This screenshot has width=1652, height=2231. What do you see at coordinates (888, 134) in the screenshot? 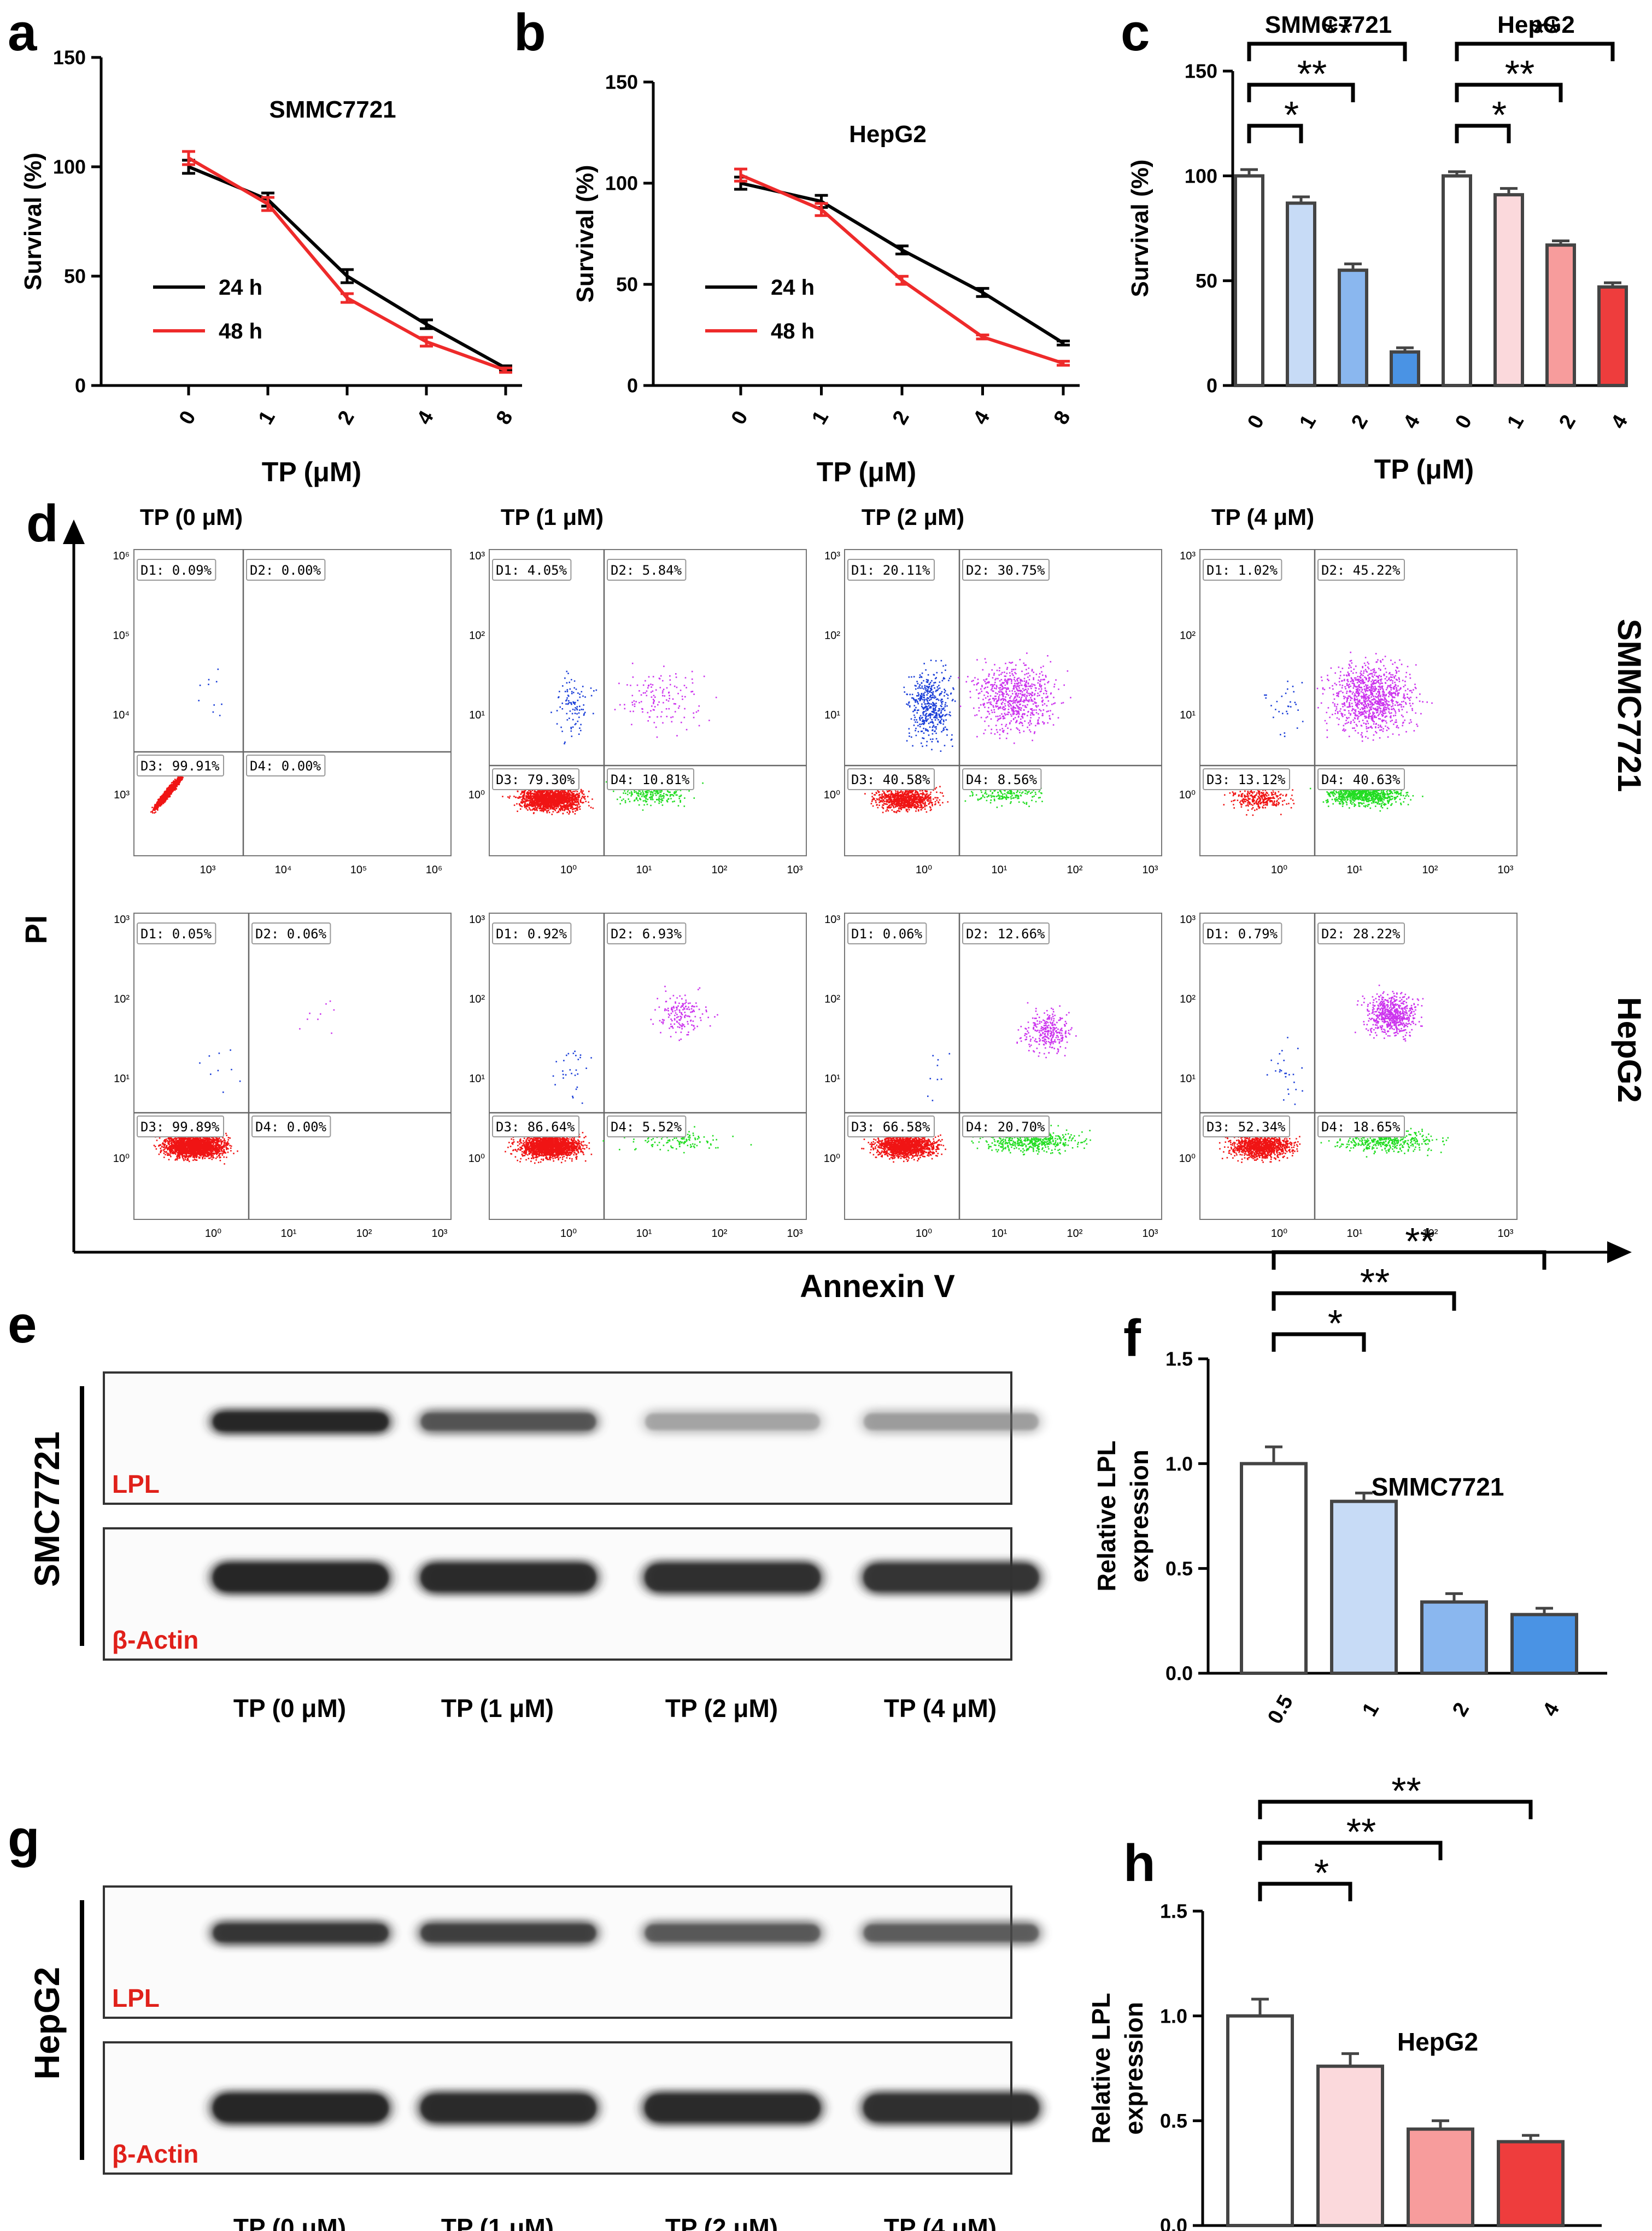
I see `chart-b-title: HepG2` at bounding box center [888, 134].